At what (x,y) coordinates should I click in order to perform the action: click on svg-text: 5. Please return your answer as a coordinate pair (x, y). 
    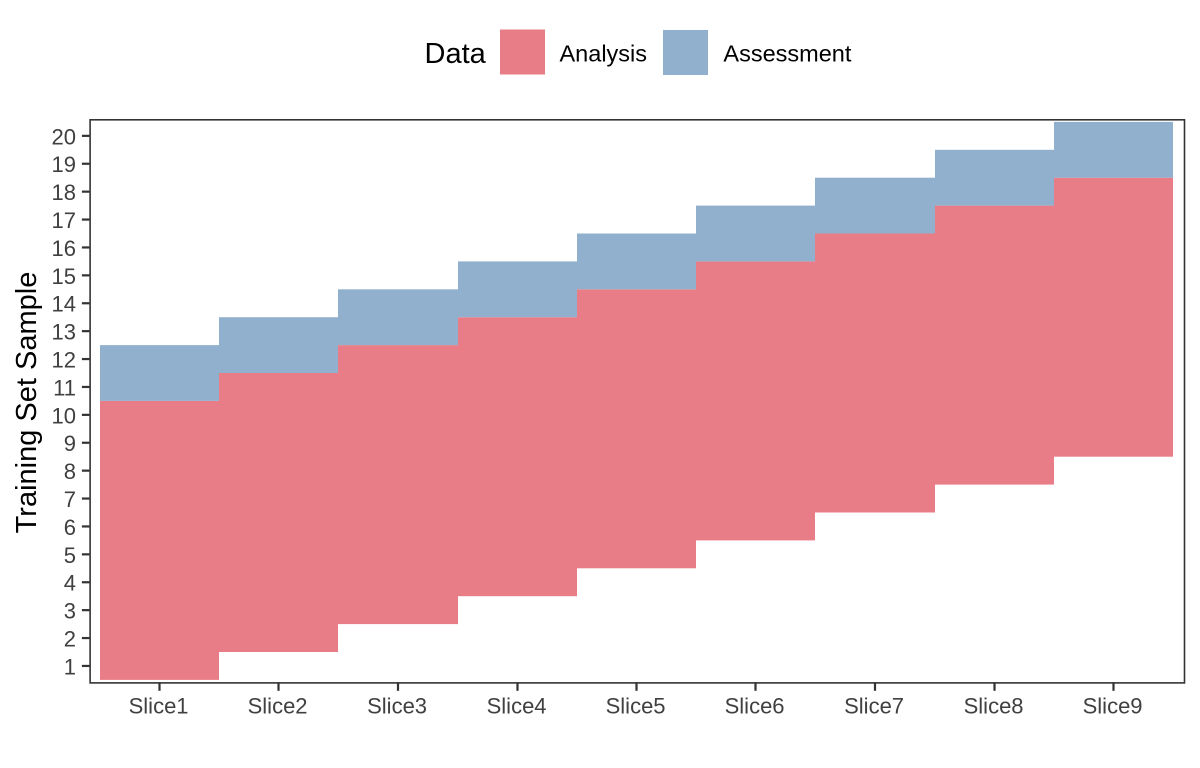
    Looking at the image, I should click on (70, 555).